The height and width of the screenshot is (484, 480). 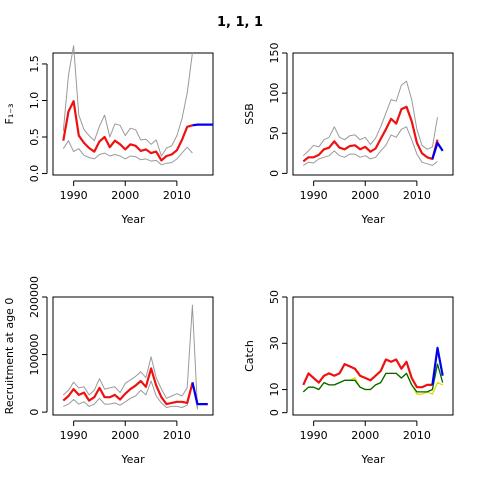 What do you see at coordinates (9, 356) in the screenshot?
I see `y-axis-label: Recruitment at age 0` at bounding box center [9, 356].